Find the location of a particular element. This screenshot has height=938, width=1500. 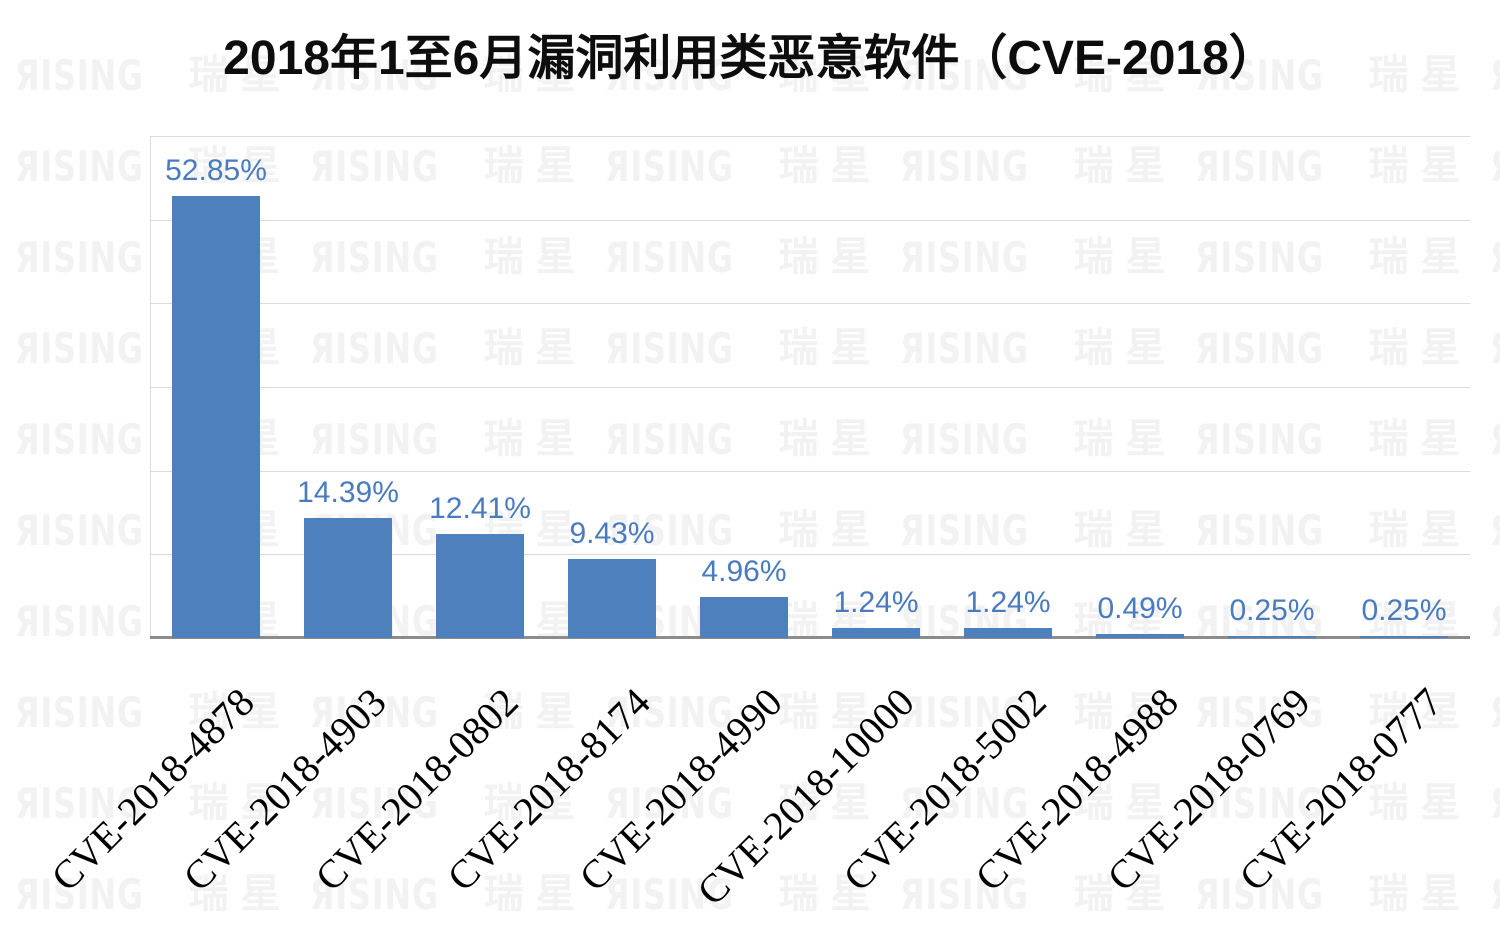

value-label-CVE-2018-4990: 4.96% is located at coordinates (744, 571).